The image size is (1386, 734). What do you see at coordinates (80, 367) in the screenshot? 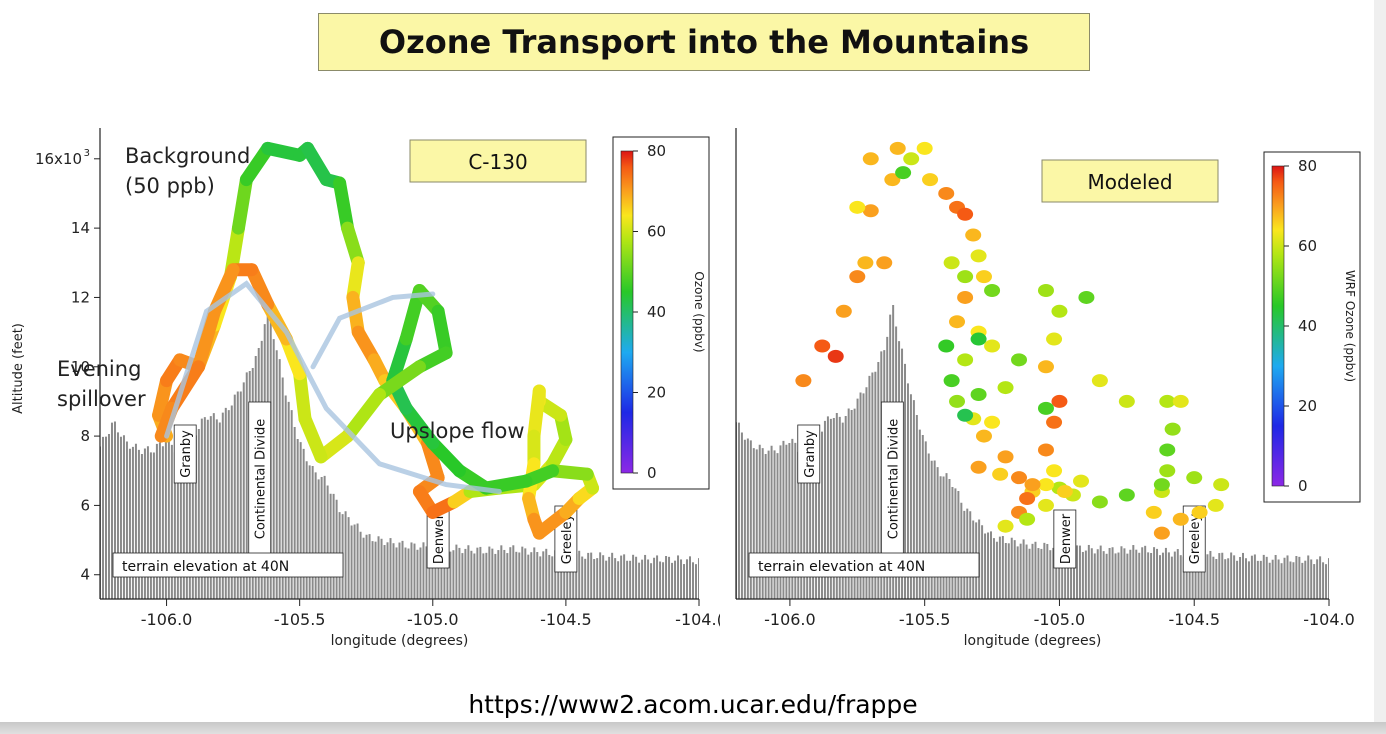
I see `y-tick-label: 10` at bounding box center [80, 367].